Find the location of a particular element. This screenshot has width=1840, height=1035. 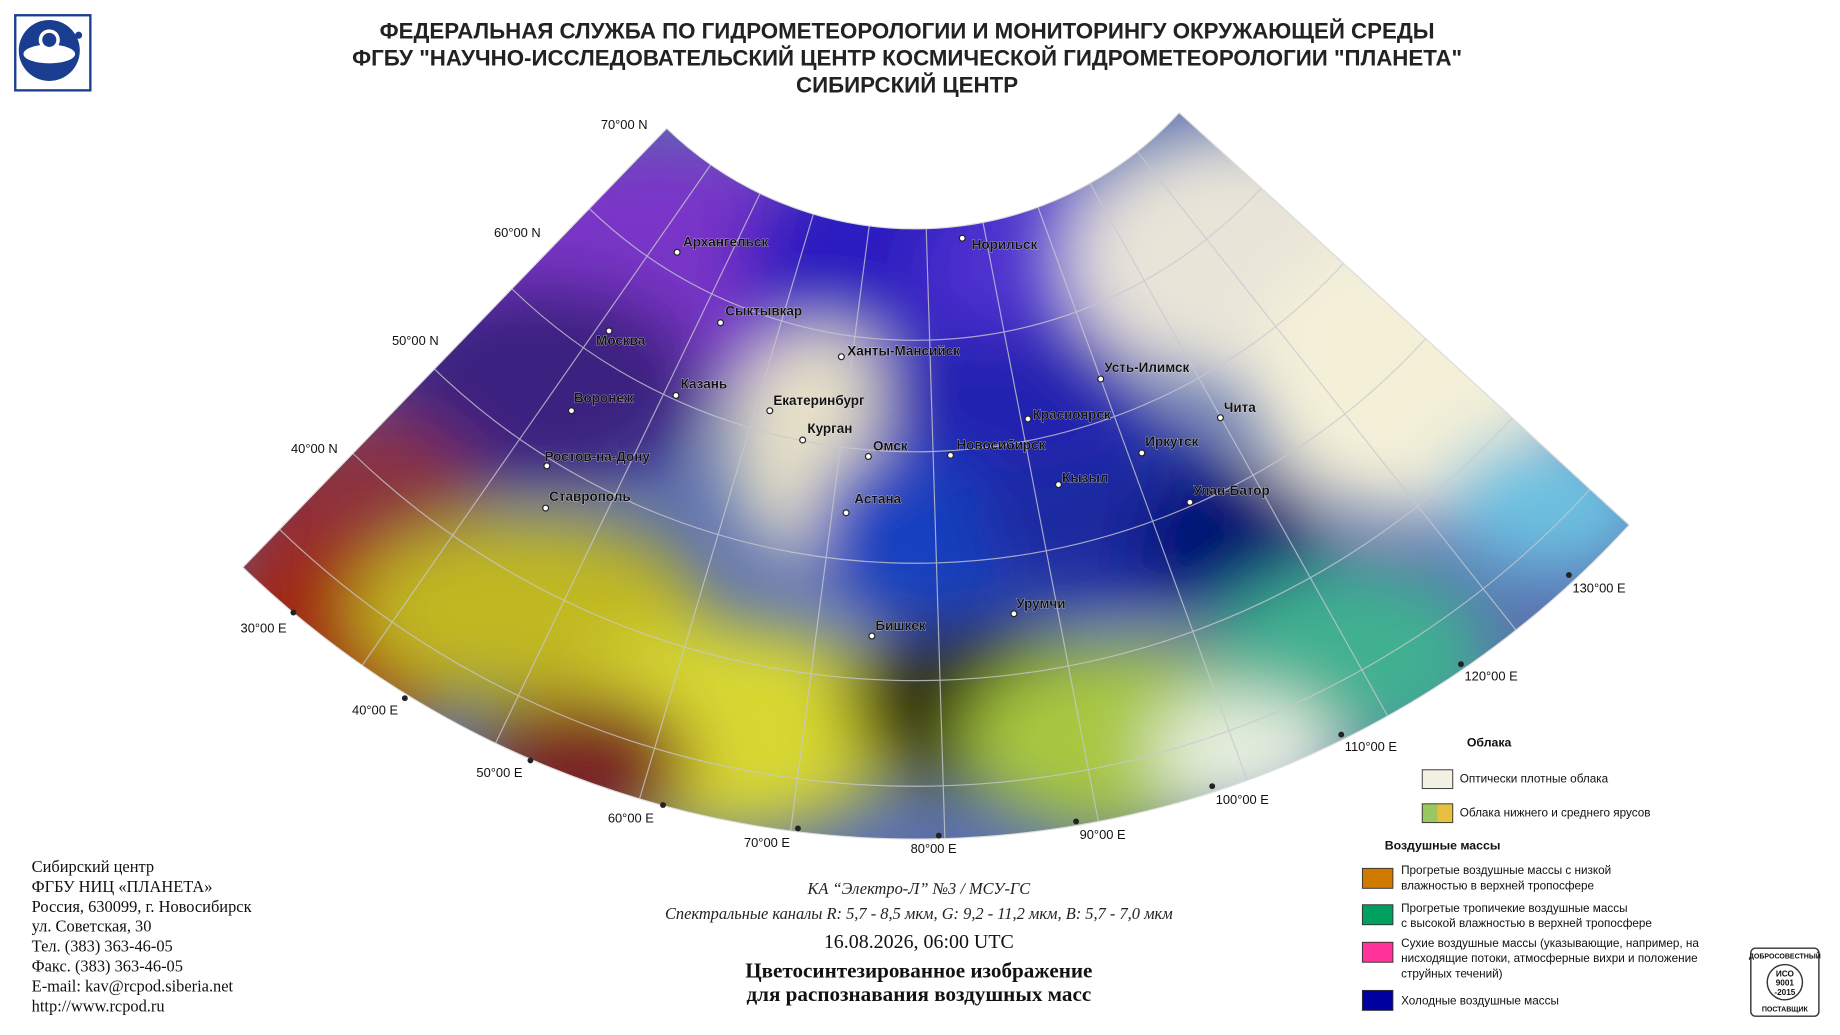

badge-text: ИСО is located at coordinates (1785, 973).